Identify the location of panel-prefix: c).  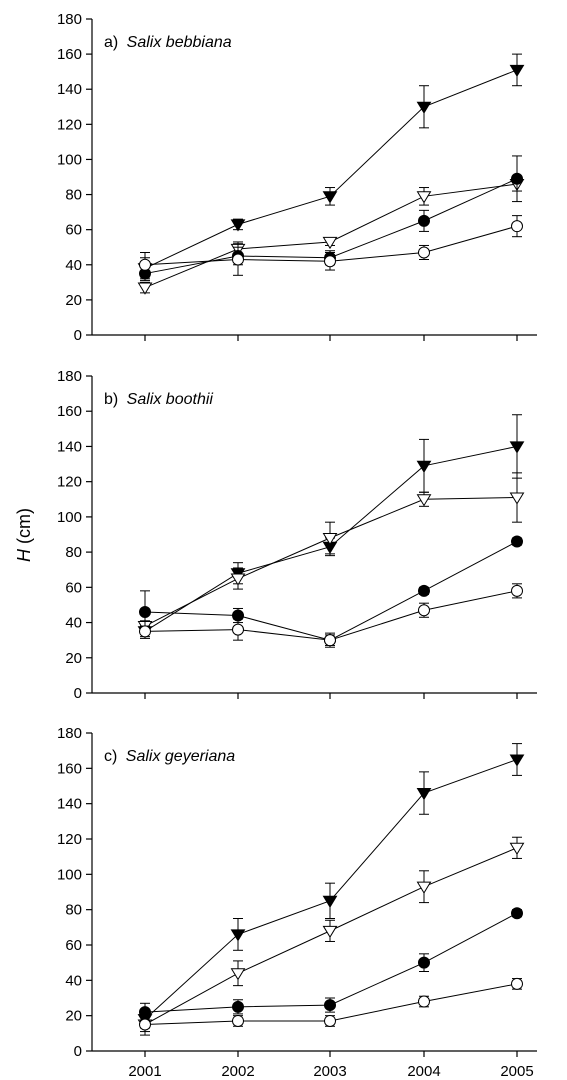
(113, 756).